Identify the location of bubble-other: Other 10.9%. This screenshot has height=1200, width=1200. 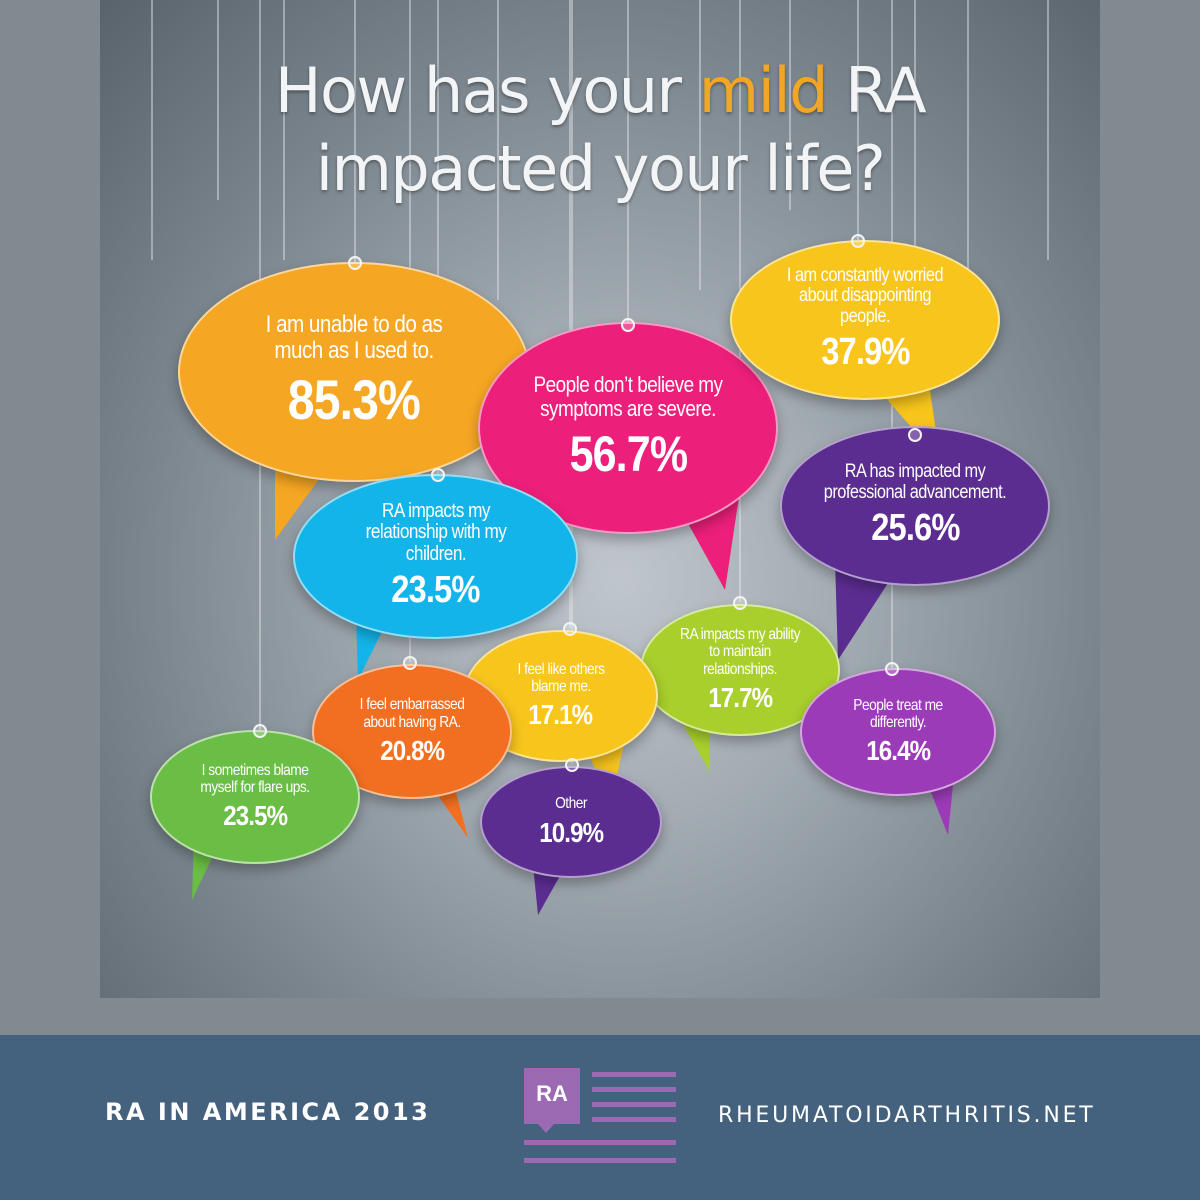
(571, 822).